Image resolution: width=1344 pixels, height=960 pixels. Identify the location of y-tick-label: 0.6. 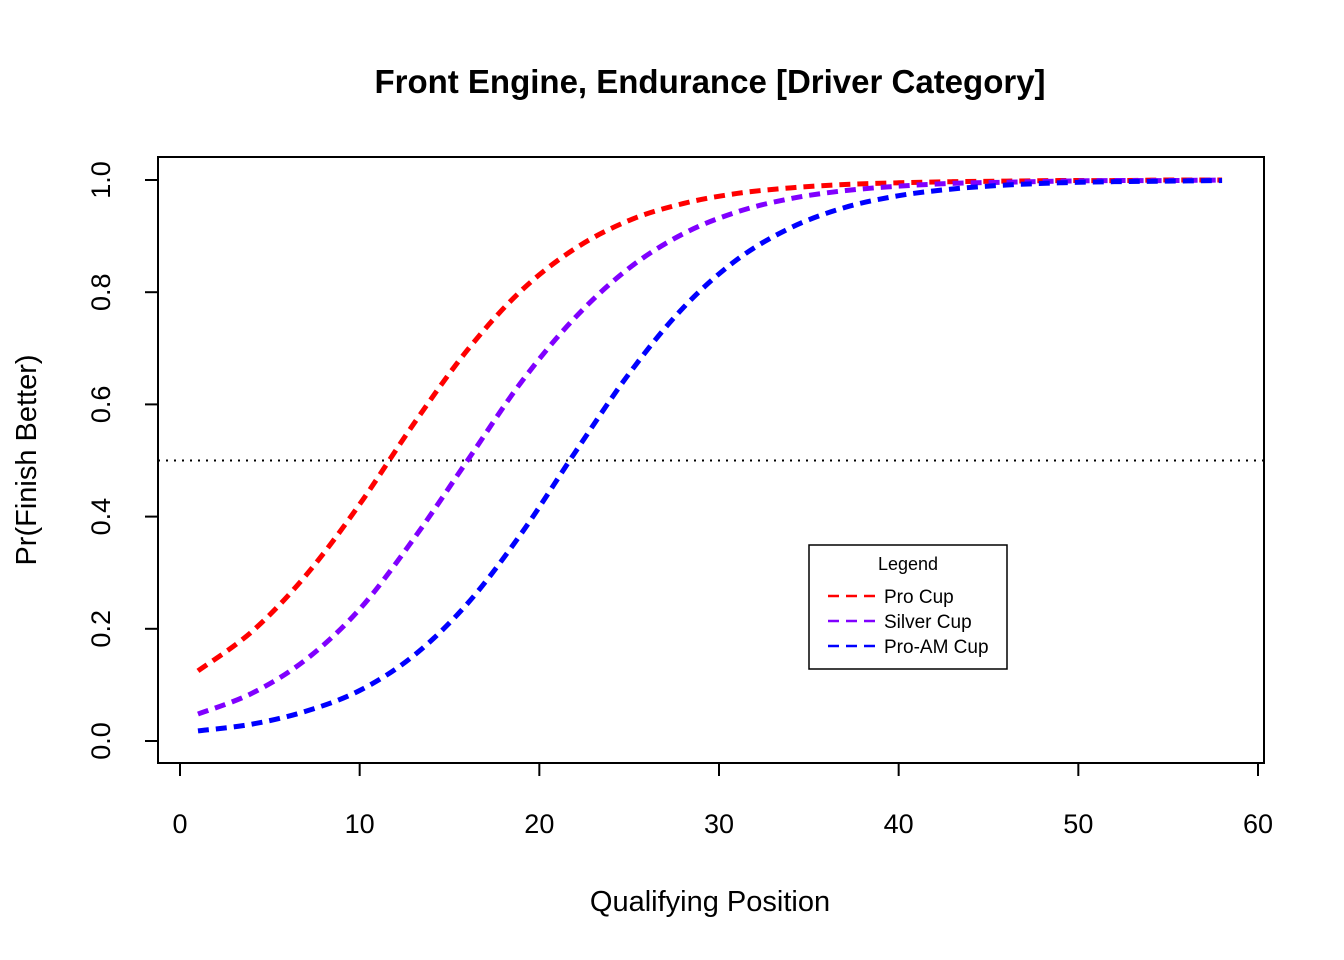
(101, 405).